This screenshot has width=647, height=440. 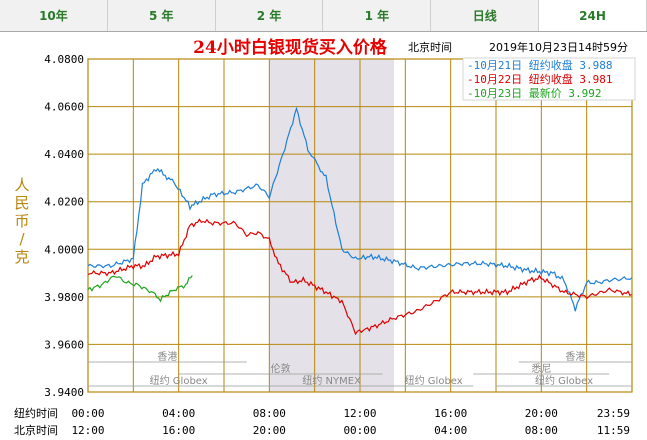 What do you see at coordinates (179, 380) in the screenshot?
I see `session-label-globex1: 纽约 Globex` at bounding box center [179, 380].